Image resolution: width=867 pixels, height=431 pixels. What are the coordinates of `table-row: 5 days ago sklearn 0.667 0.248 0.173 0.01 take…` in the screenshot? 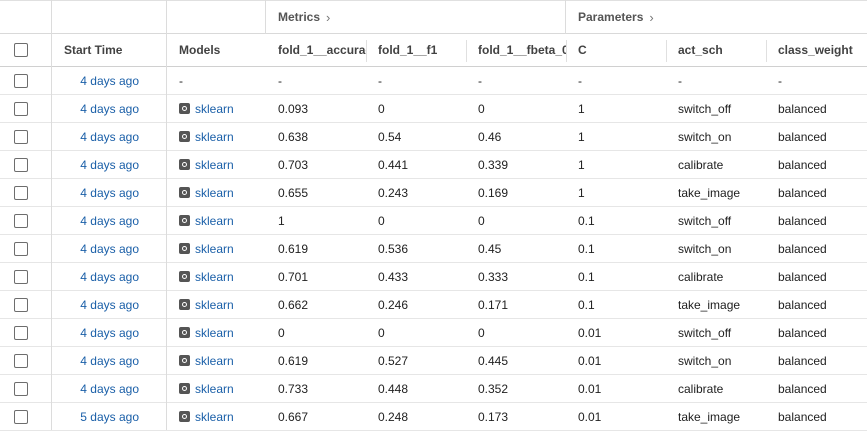 It's located at (433, 417).